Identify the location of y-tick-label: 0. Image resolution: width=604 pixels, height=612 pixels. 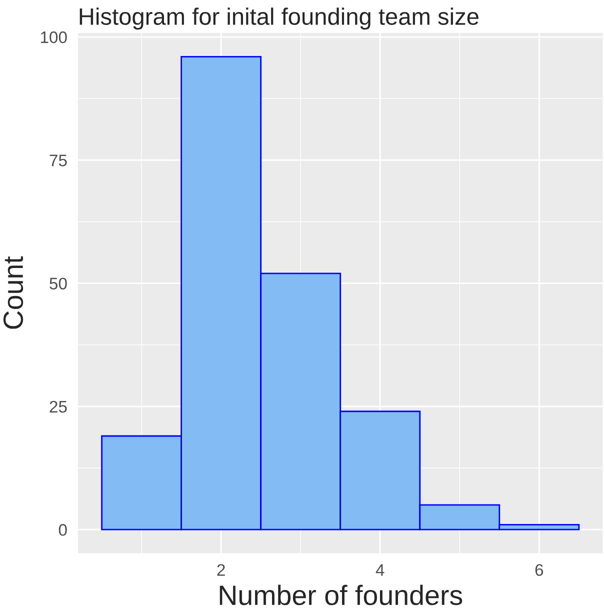
(62, 530).